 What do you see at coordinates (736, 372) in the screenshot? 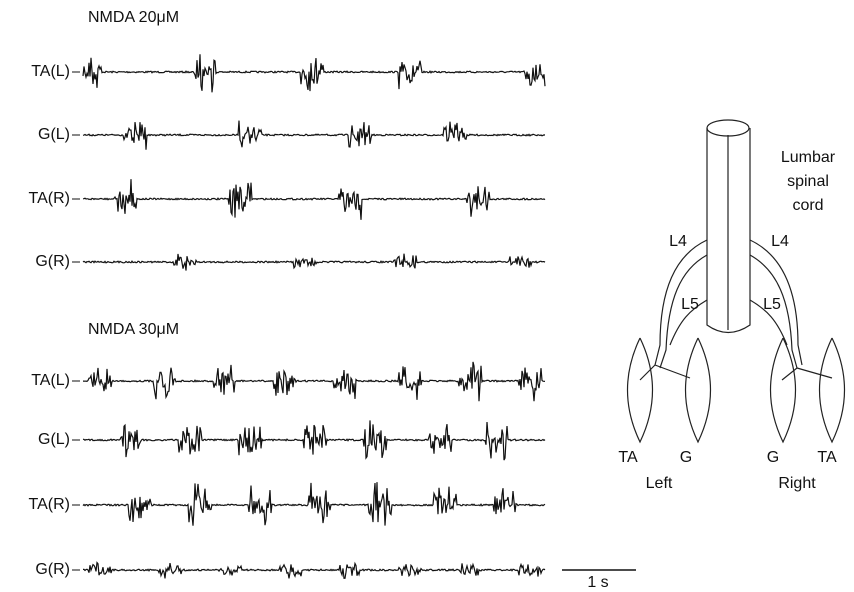
I see `branches` at bounding box center [736, 372].